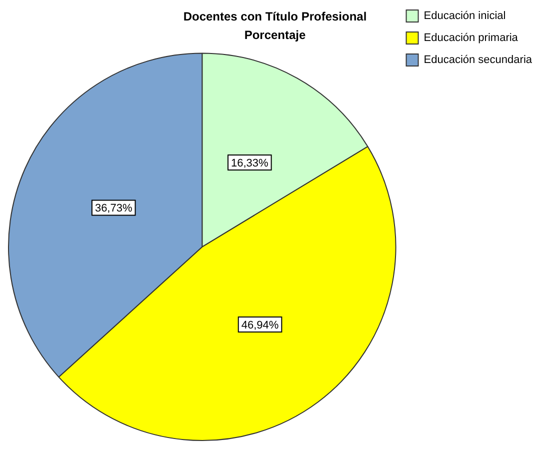 This screenshot has height=453, width=542. Describe the element at coordinates (249, 164) in the screenshot. I see `data-label: 16,33%` at that location.